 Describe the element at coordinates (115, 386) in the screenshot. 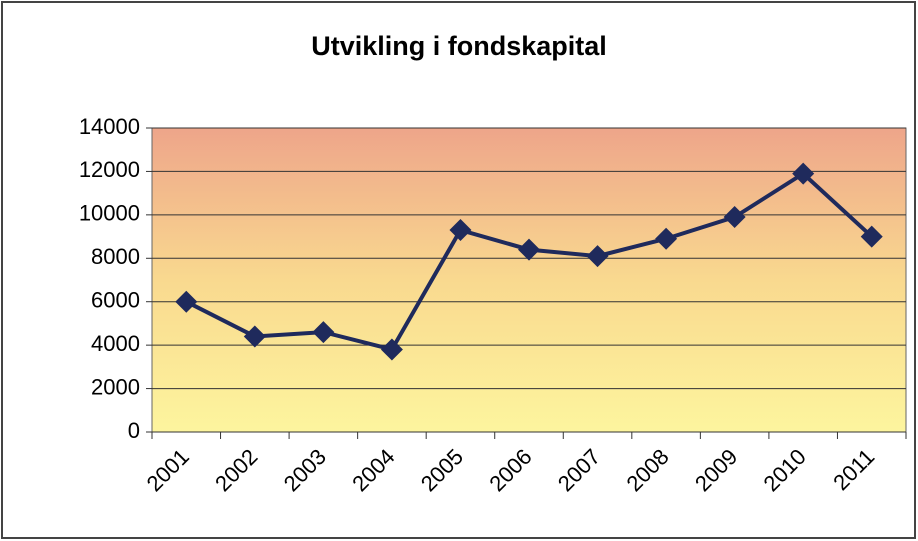

I see `y-tick-label: 2000` at that location.